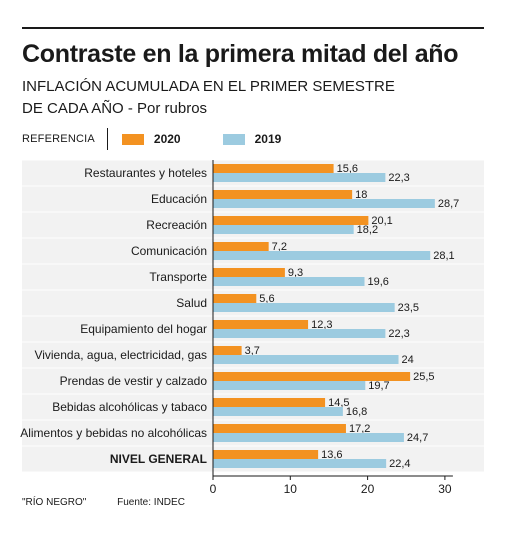 Image resolution: width=505 pixels, height=555 pixels. What do you see at coordinates (115, 108) in the screenshot?
I see `subtitle-line-2: DE CADA AÑO - Por rubros` at bounding box center [115, 108].